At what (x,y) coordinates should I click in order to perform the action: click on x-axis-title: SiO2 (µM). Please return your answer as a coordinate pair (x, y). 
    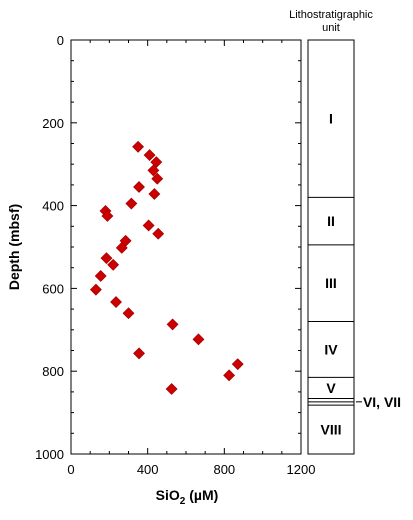
    Looking at the image, I should click on (187, 497).